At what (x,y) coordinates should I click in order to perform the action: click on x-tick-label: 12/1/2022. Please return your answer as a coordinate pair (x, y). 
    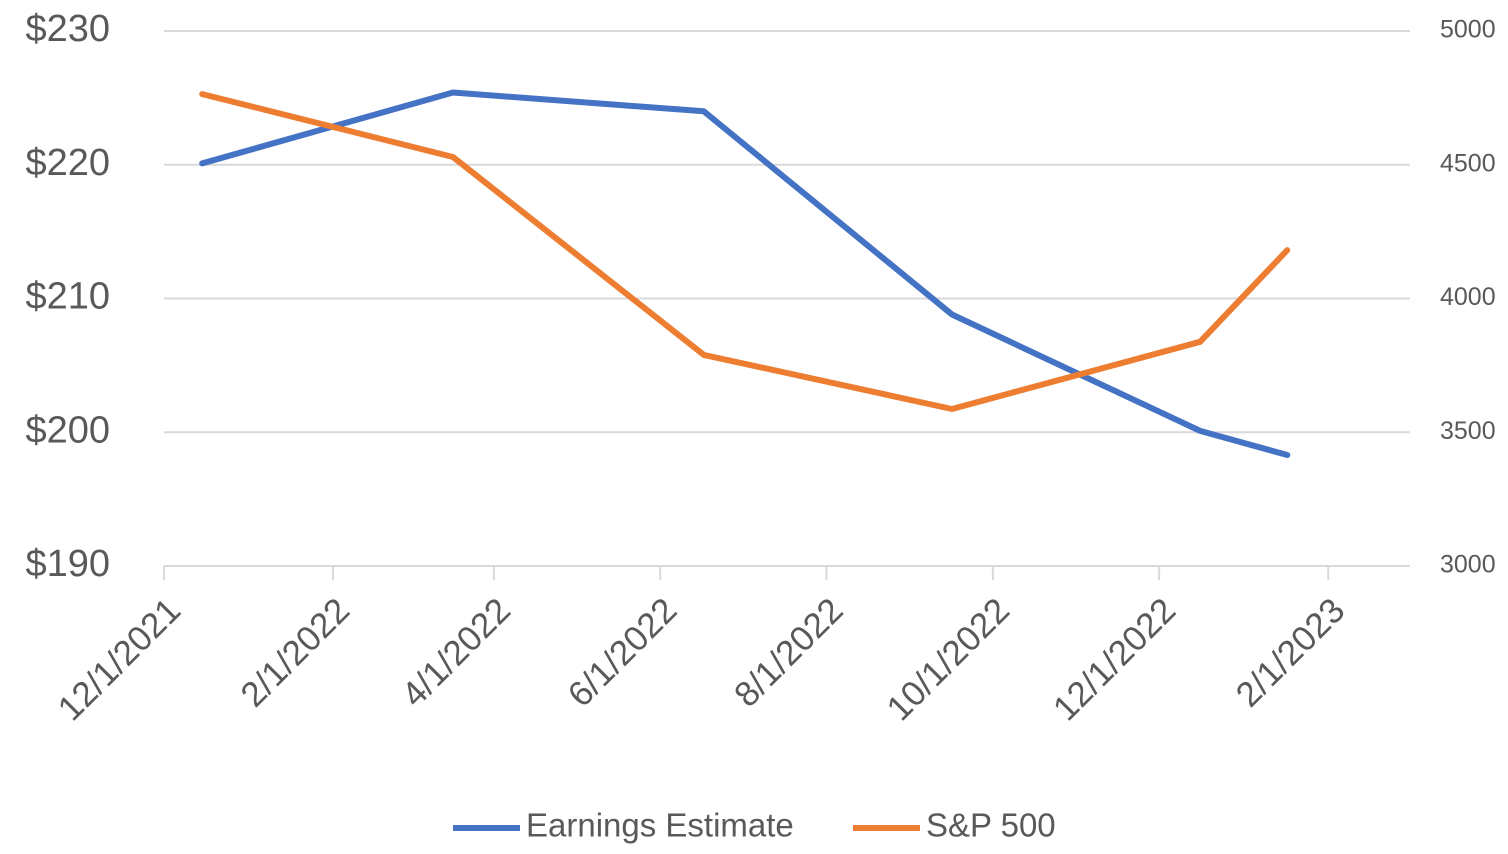
    Looking at the image, I should click on (1115, 660).